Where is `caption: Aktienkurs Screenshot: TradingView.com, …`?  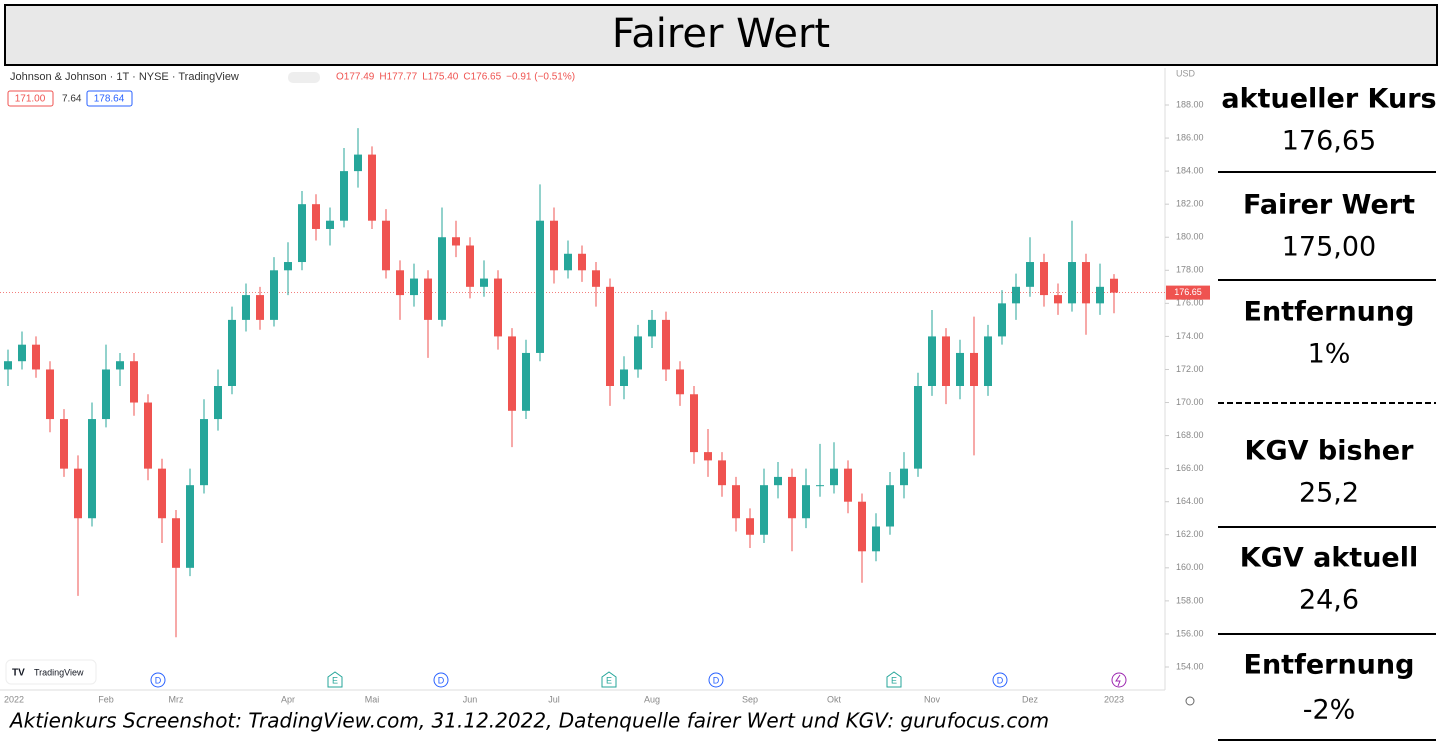
caption: Aktienkurs Screenshot: TradingView.com, … is located at coordinates (528, 721).